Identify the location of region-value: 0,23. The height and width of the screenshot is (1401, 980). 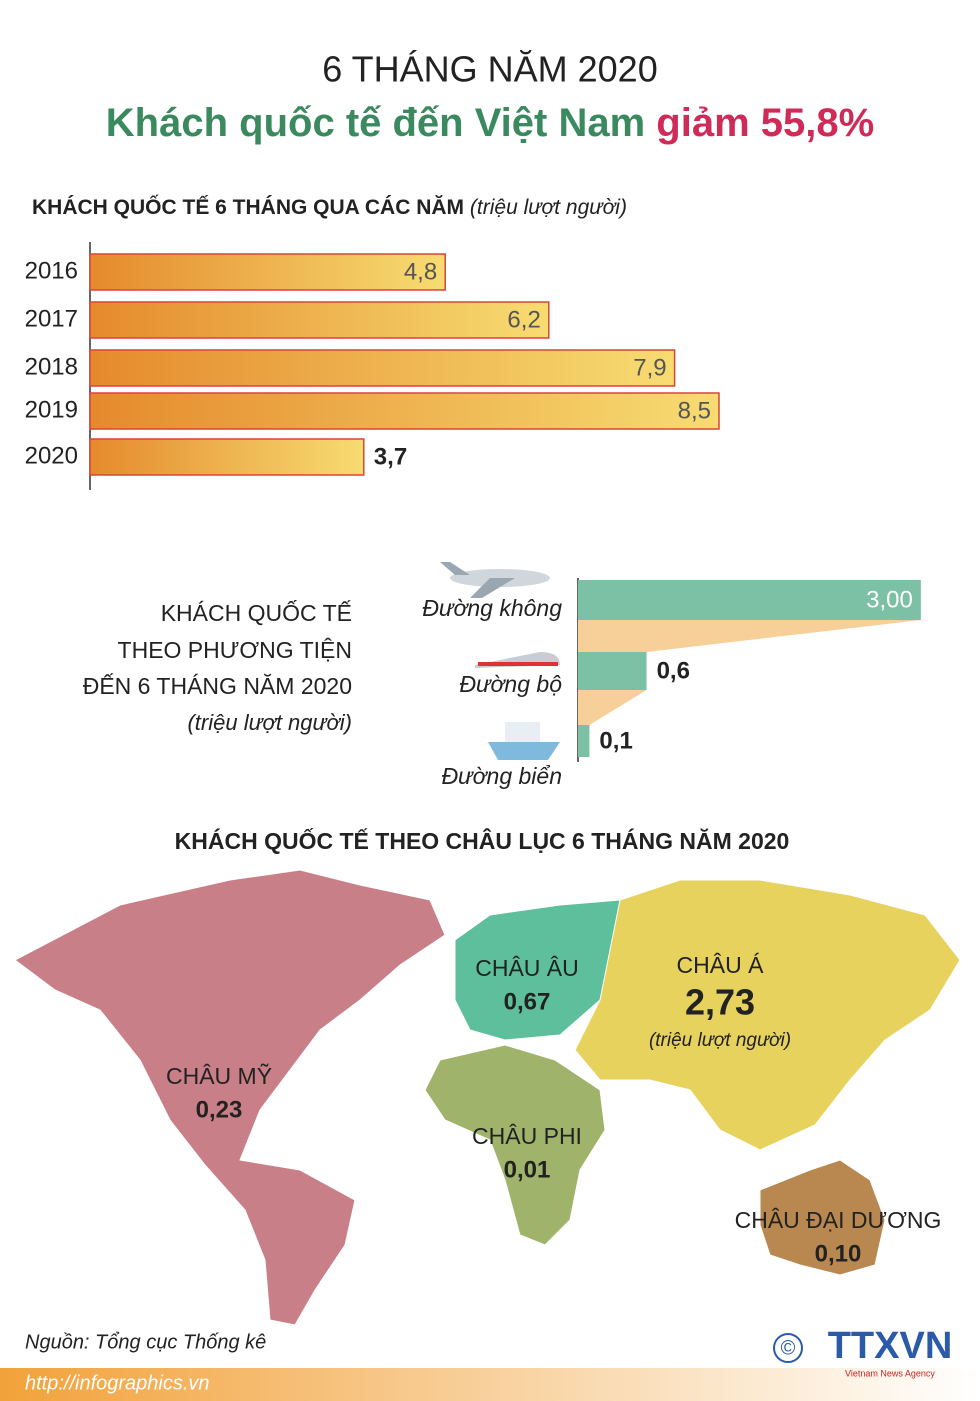
(219, 1109).